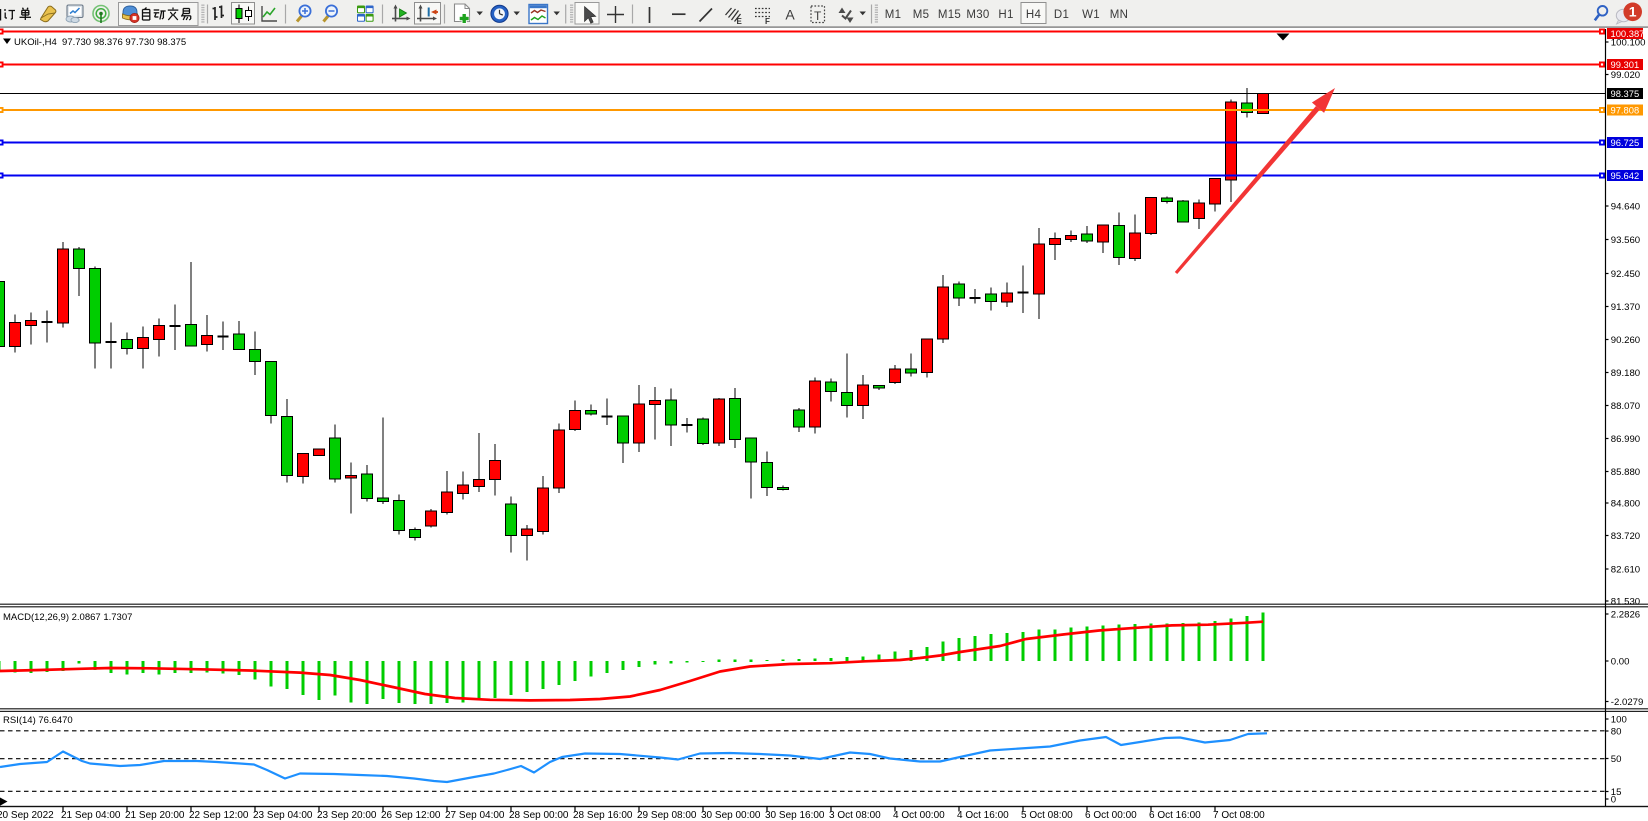 The image size is (1648, 821). Describe the element at coordinates (818, 16) in the screenshot. I see `svg-text: T` at that location.